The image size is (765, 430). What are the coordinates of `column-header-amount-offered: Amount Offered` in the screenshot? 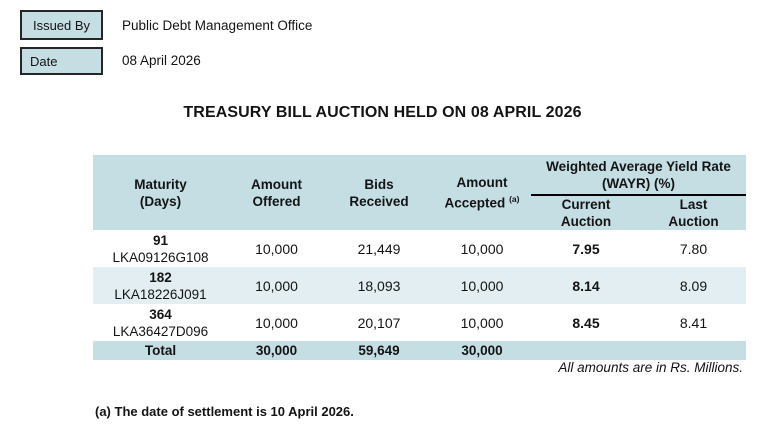 It's located at (276, 192).